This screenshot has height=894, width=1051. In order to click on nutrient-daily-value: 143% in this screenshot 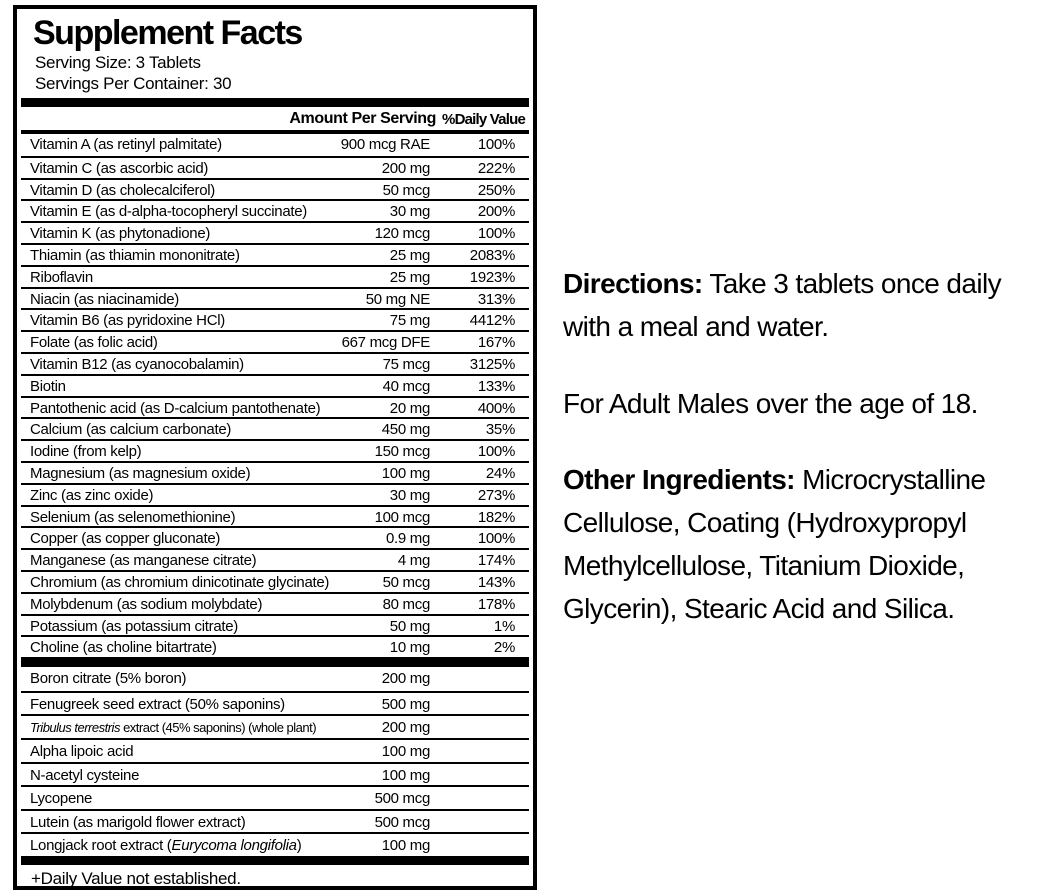, I will do `click(496, 582)`.